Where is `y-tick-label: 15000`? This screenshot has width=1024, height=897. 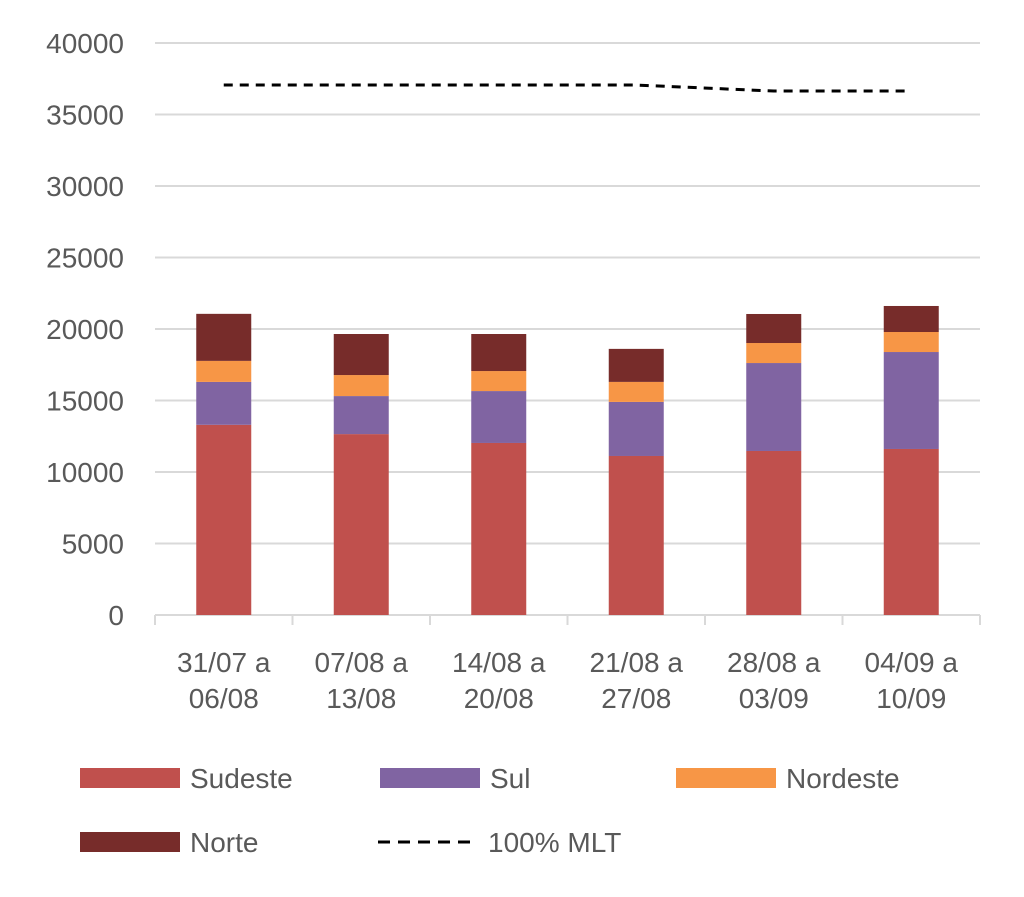
y-tick-label: 15000 is located at coordinates (85, 401).